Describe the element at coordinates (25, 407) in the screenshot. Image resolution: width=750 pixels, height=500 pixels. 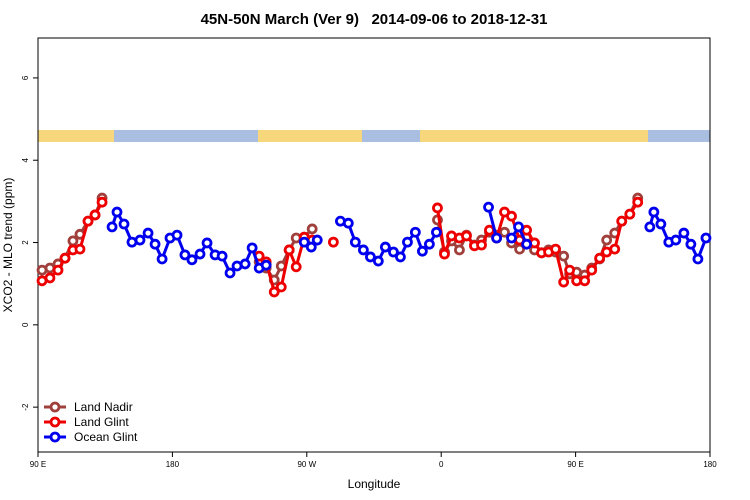
I see `y-tick-label: -2` at that location.